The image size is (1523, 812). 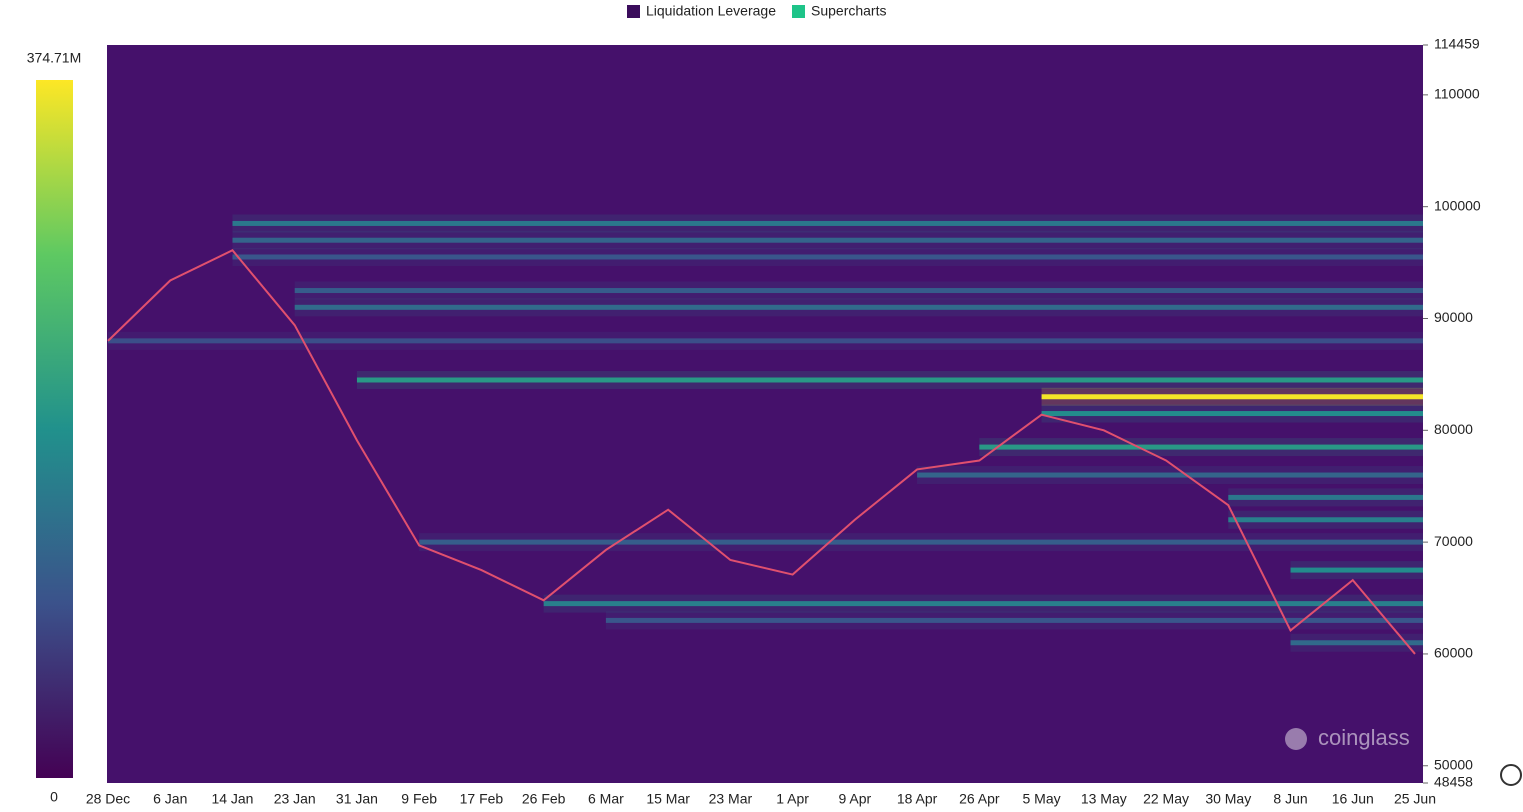 What do you see at coordinates (357, 799) in the screenshot?
I see `x-tick-label: 31 Jan` at bounding box center [357, 799].